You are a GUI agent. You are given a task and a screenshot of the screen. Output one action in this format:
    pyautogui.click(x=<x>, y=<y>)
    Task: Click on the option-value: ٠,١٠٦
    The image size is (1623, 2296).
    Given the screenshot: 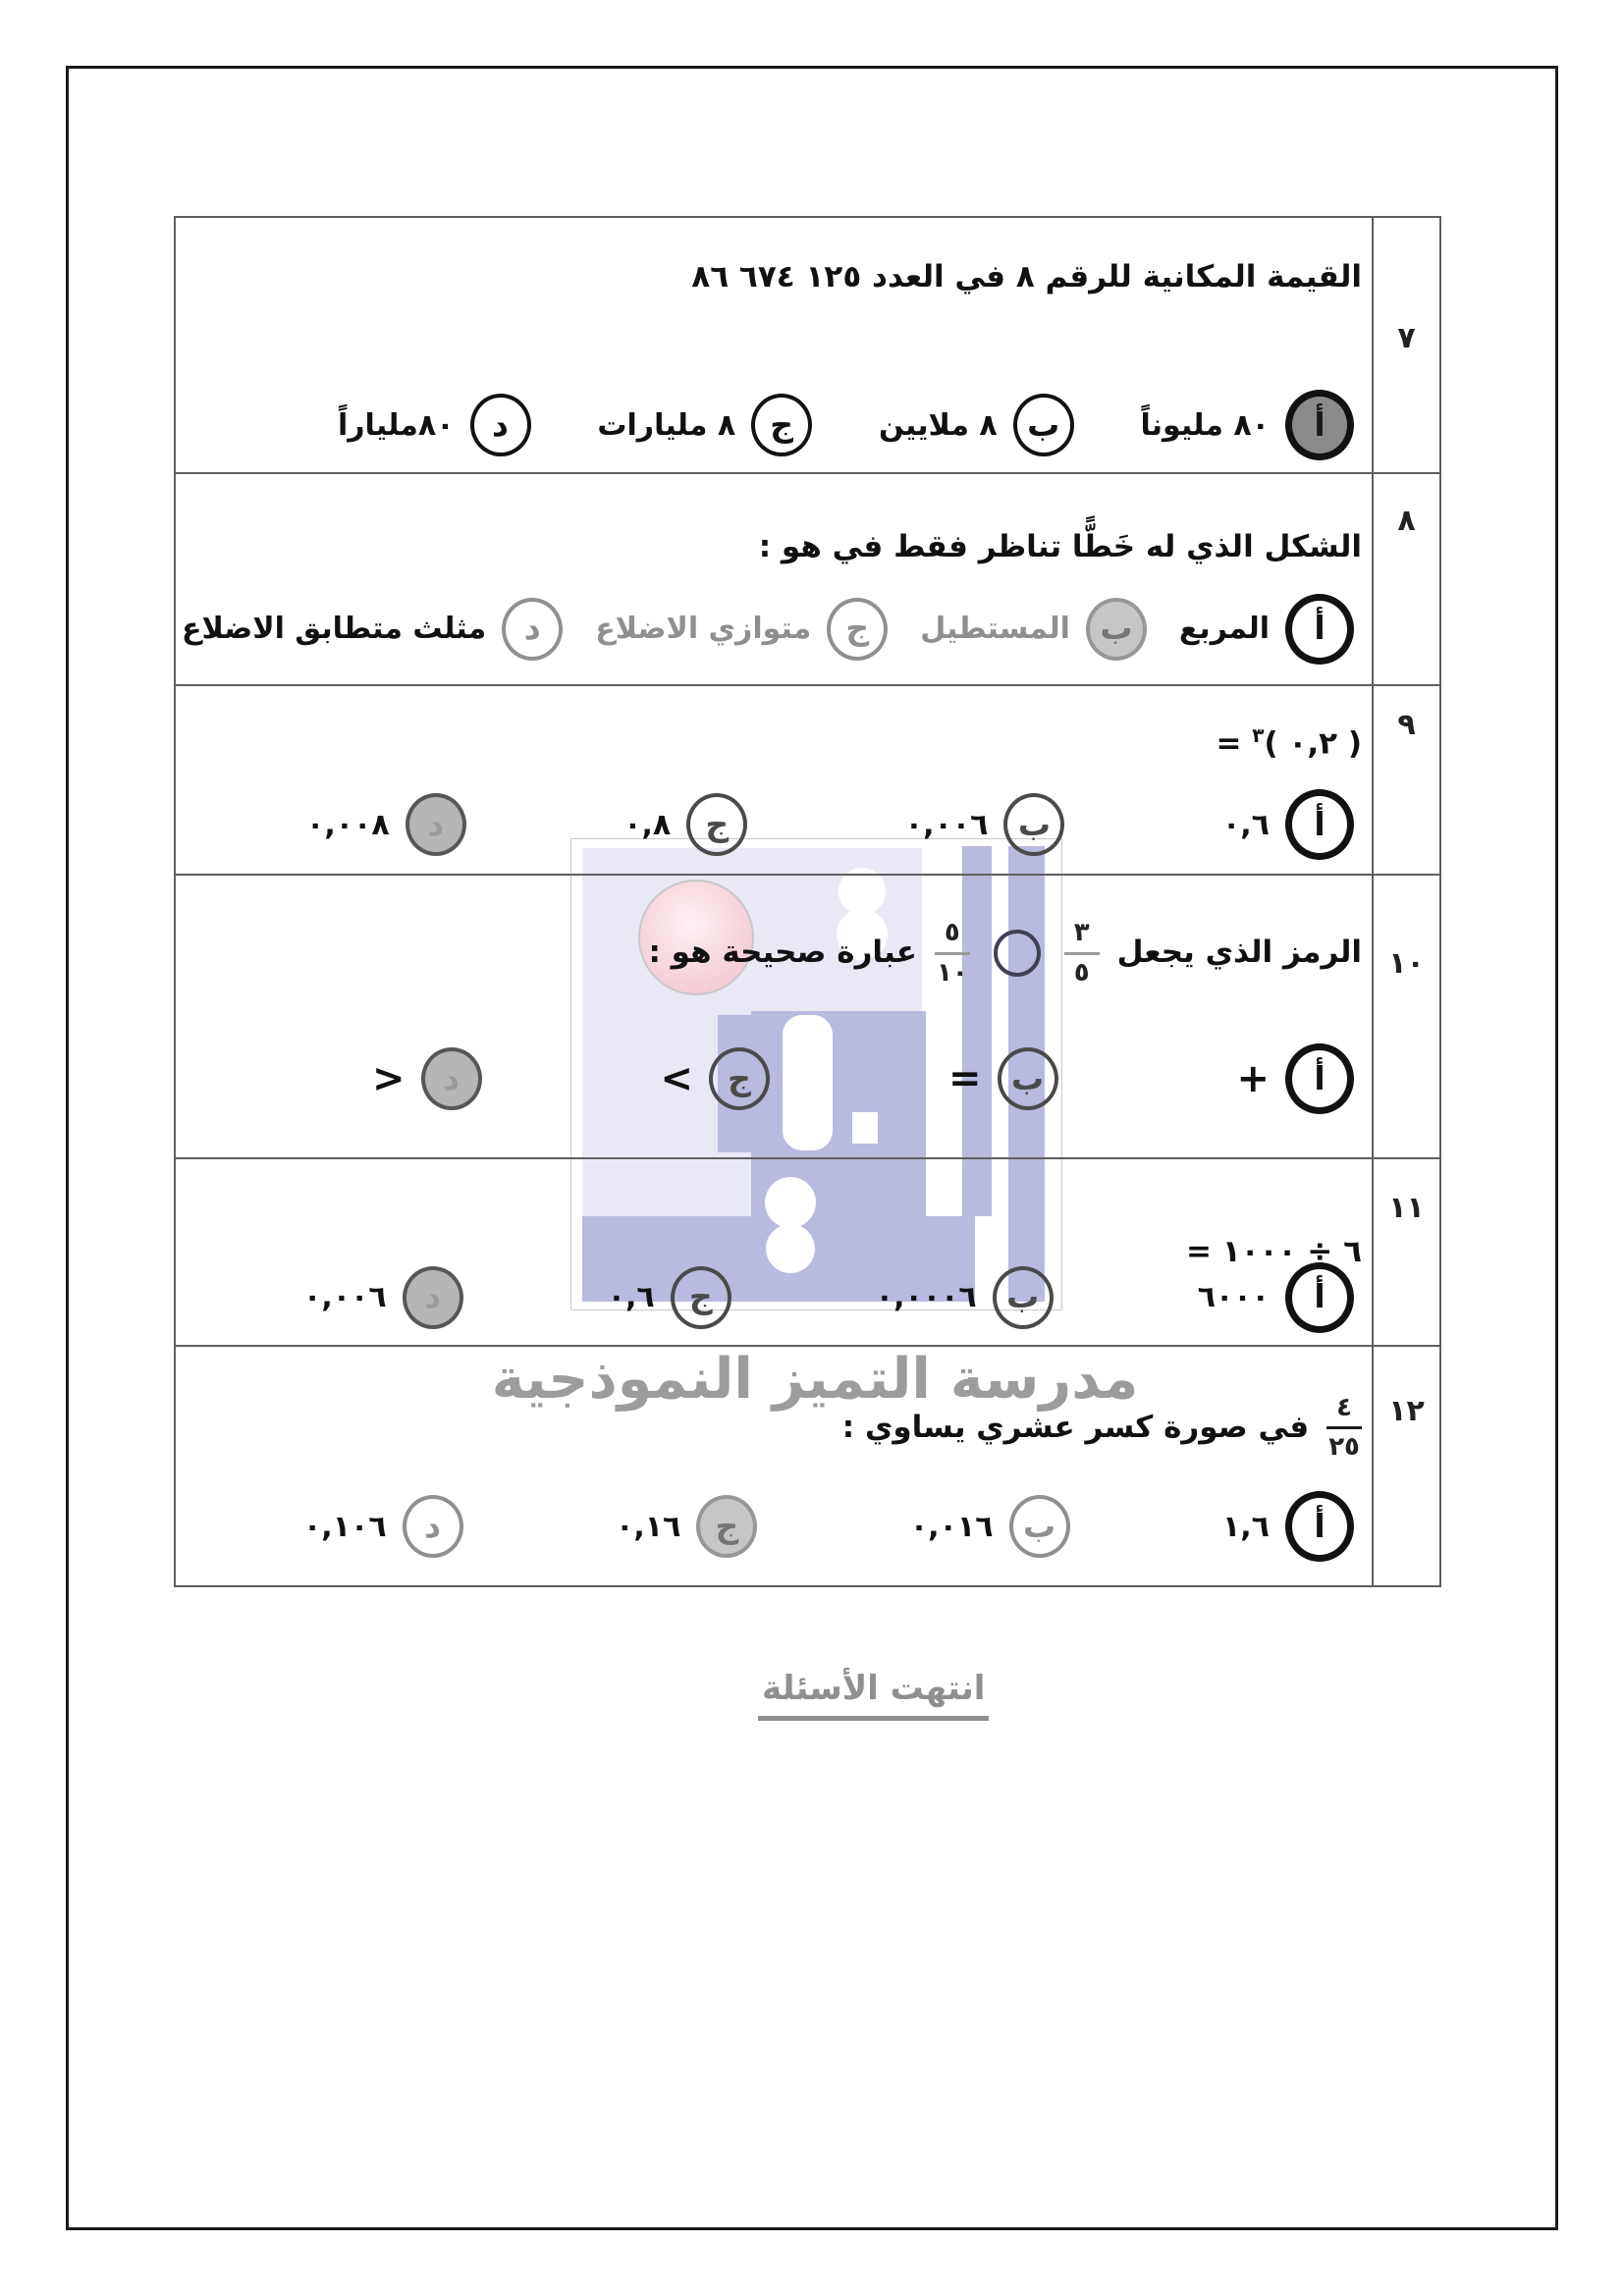 What is the action you would take?
    pyautogui.click(x=345, y=1526)
    